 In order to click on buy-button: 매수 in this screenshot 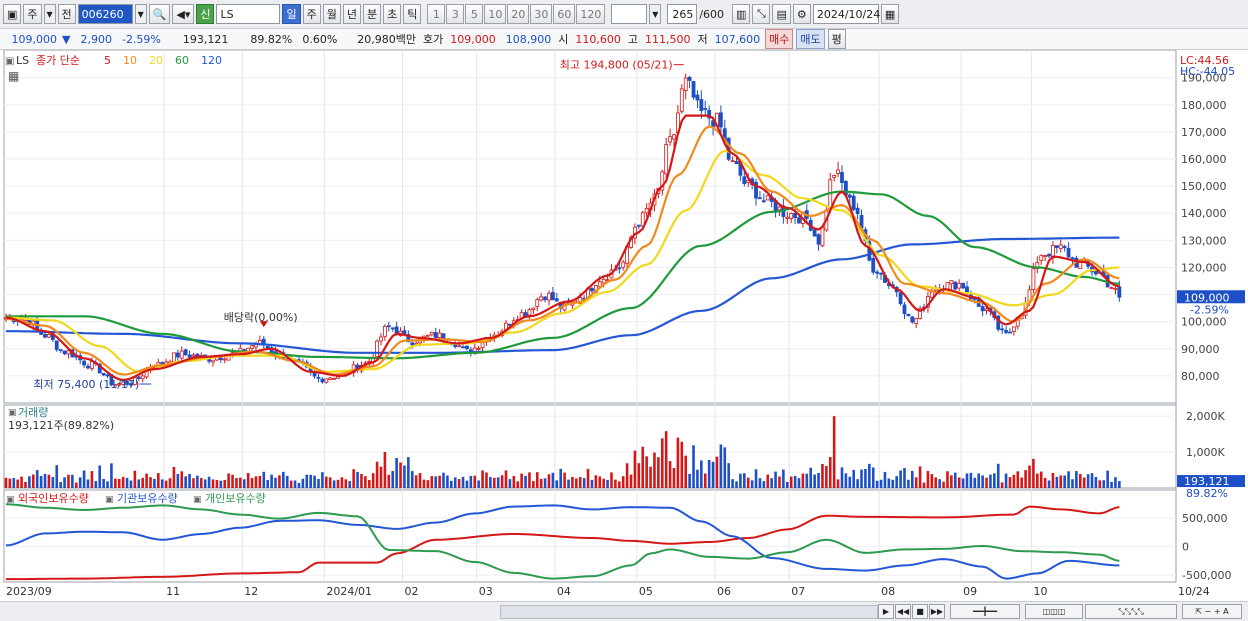, I will do `click(779, 39)`.